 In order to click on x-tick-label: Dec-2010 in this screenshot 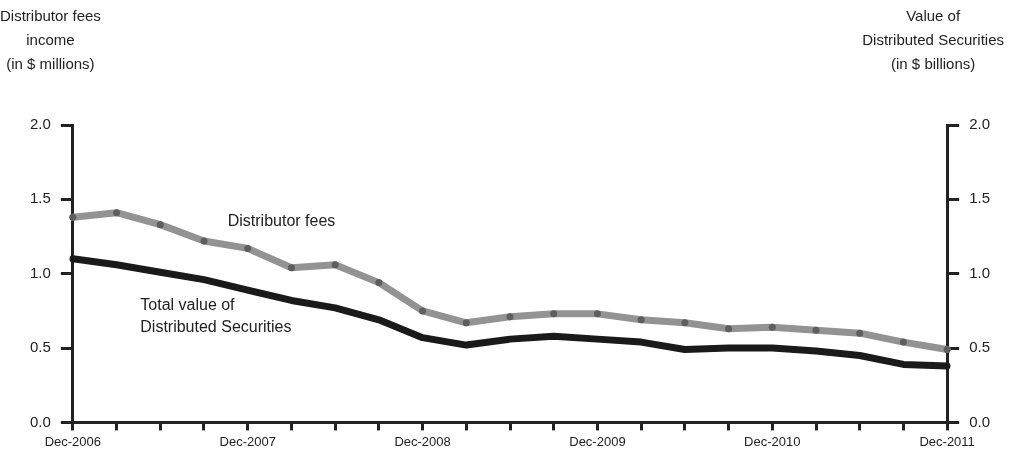, I will do `click(772, 441)`.